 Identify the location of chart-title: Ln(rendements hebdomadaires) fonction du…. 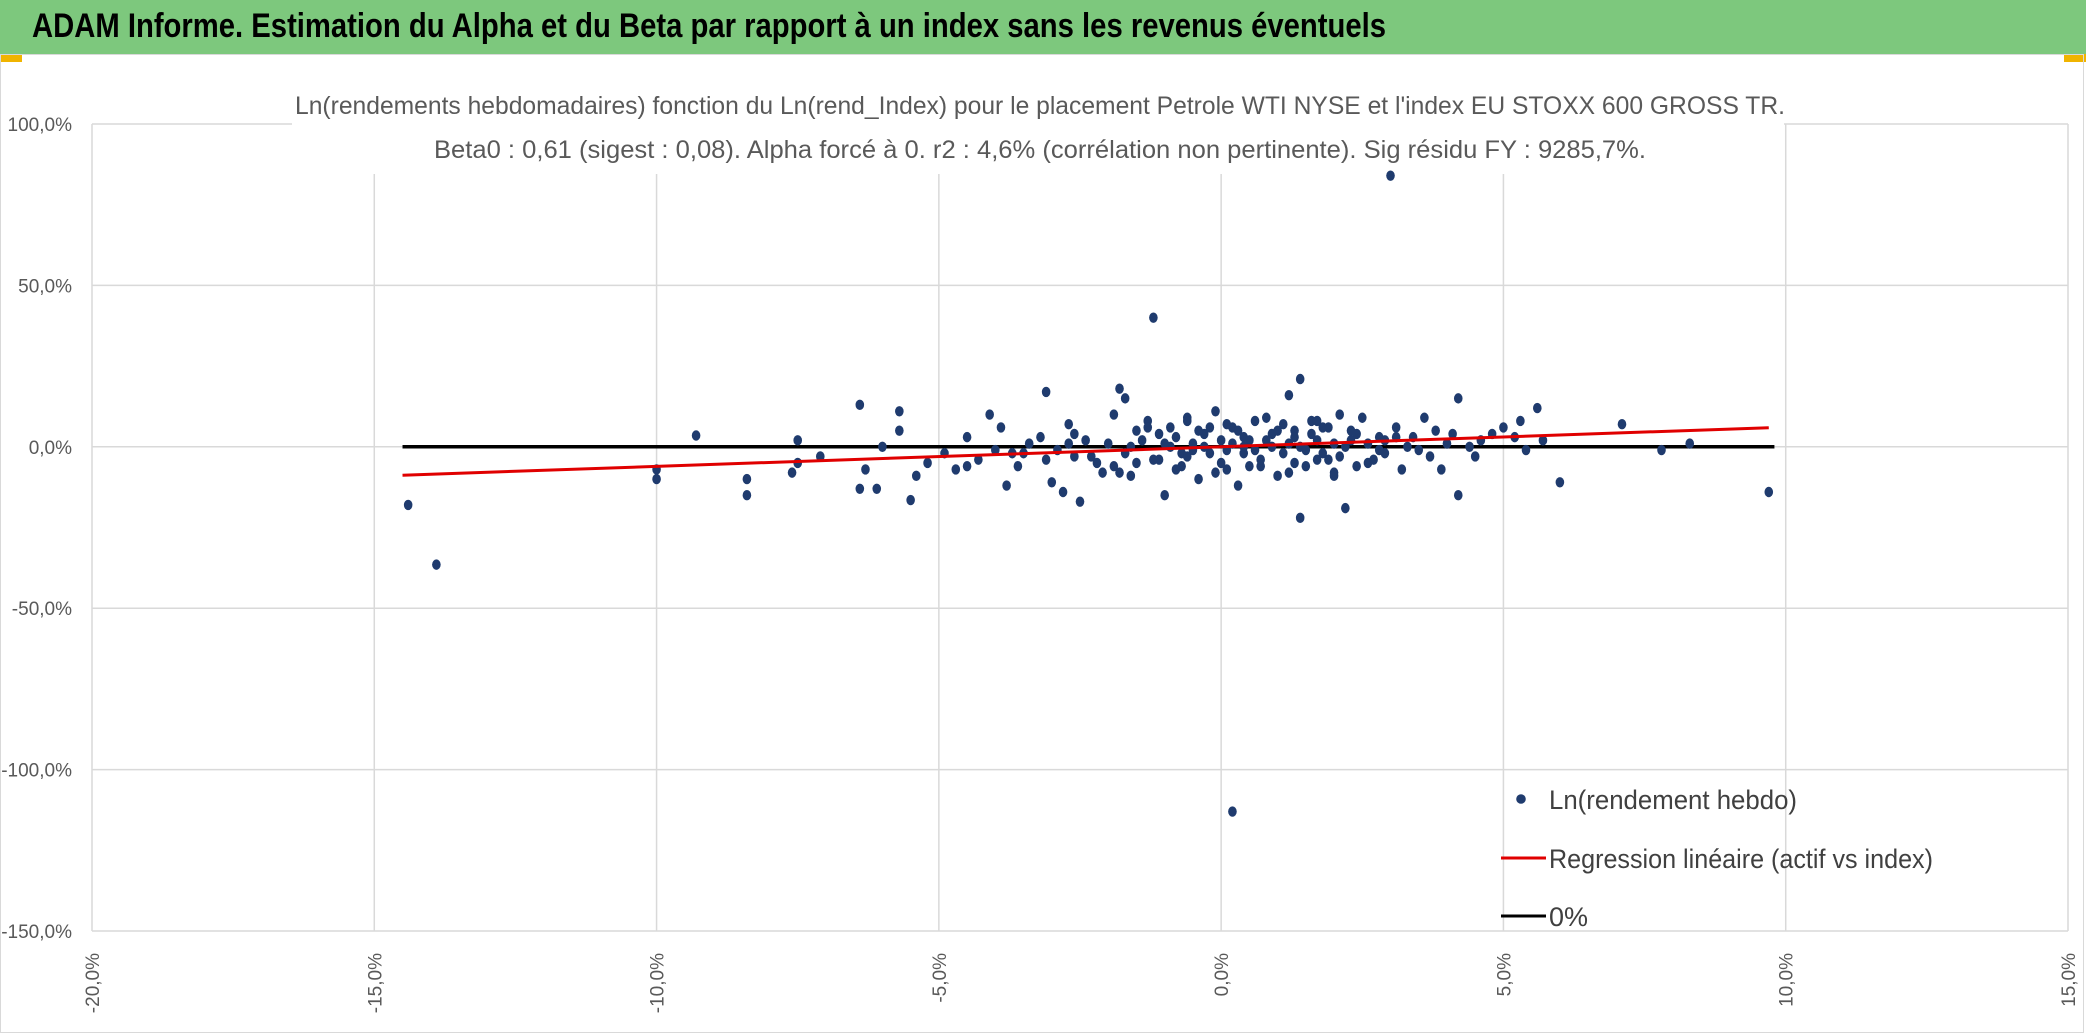
(1040, 106).